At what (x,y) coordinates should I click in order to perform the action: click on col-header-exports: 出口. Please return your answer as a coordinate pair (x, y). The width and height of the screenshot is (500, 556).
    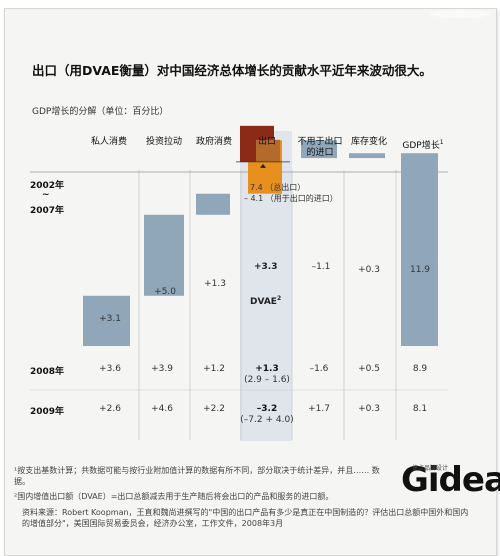
    Looking at the image, I should click on (266, 142).